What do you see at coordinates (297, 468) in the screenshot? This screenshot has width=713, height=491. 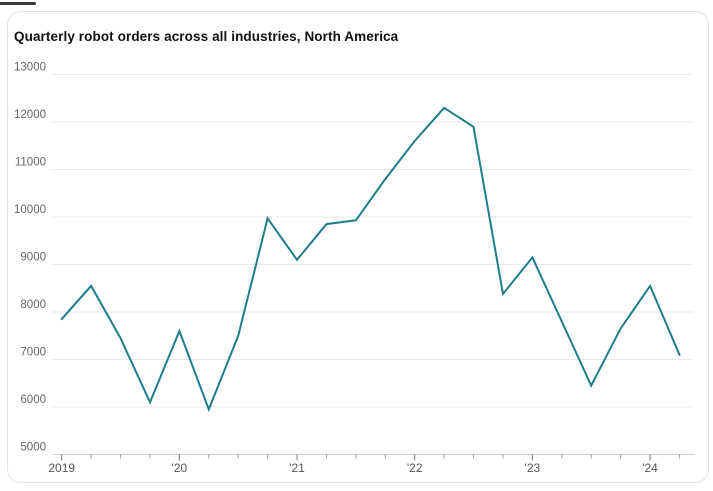 I see `x-year-label: '21` at bounding box center [297, 468].